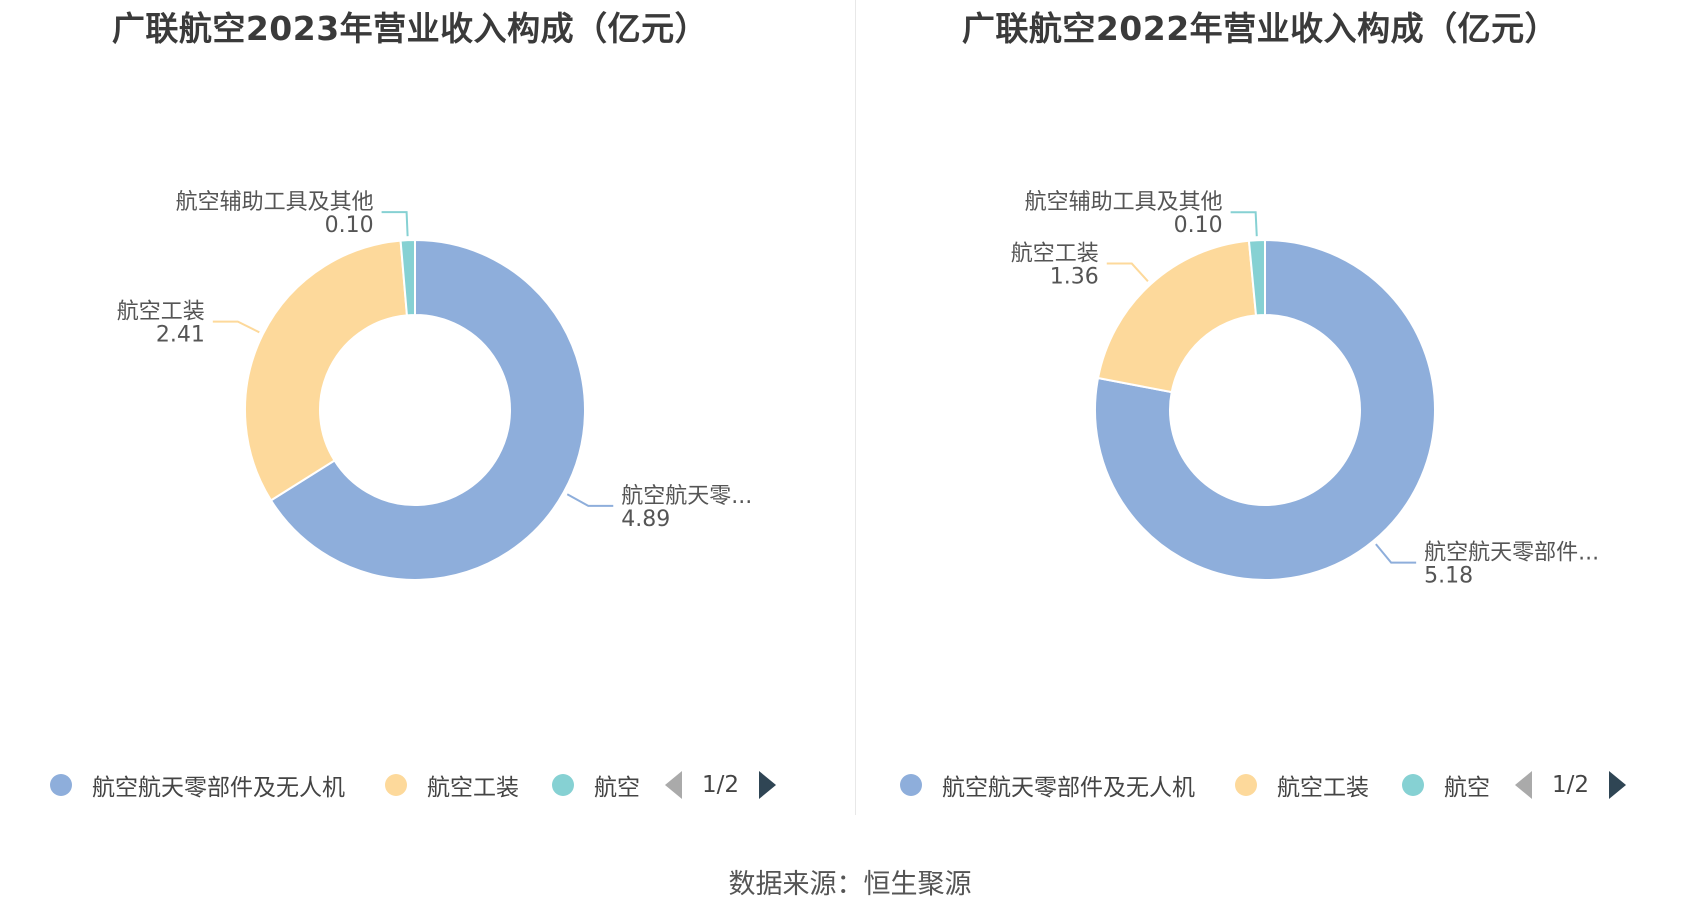 This screenshot has width=1700, height=918. What do you see at coordinates (1074, 277) in the screenshot?
I see `slice-value-1: 1.36` at bounding box center [1074, 277].